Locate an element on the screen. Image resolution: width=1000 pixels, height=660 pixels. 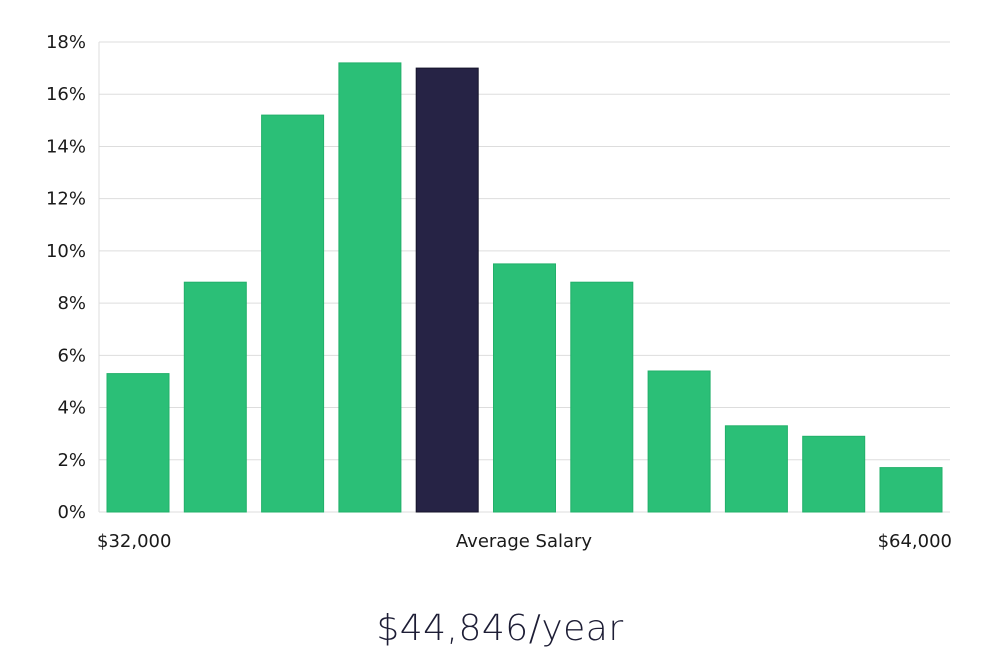
y-tick-label-2: 2% is located at coordinates (71, 460).